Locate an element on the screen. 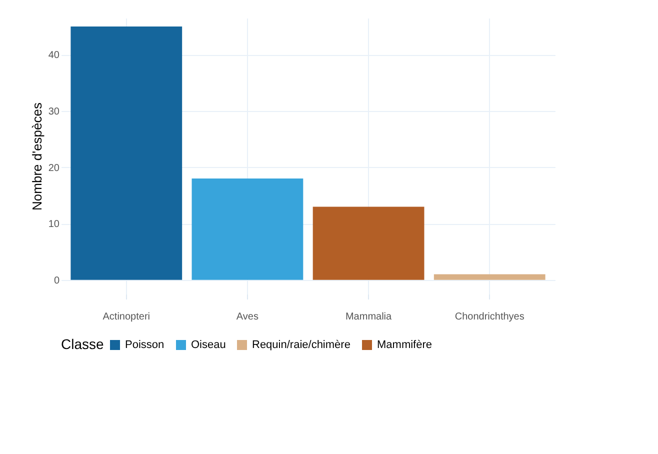  legend-label: Oiseau is located at coordinates (208, 345).